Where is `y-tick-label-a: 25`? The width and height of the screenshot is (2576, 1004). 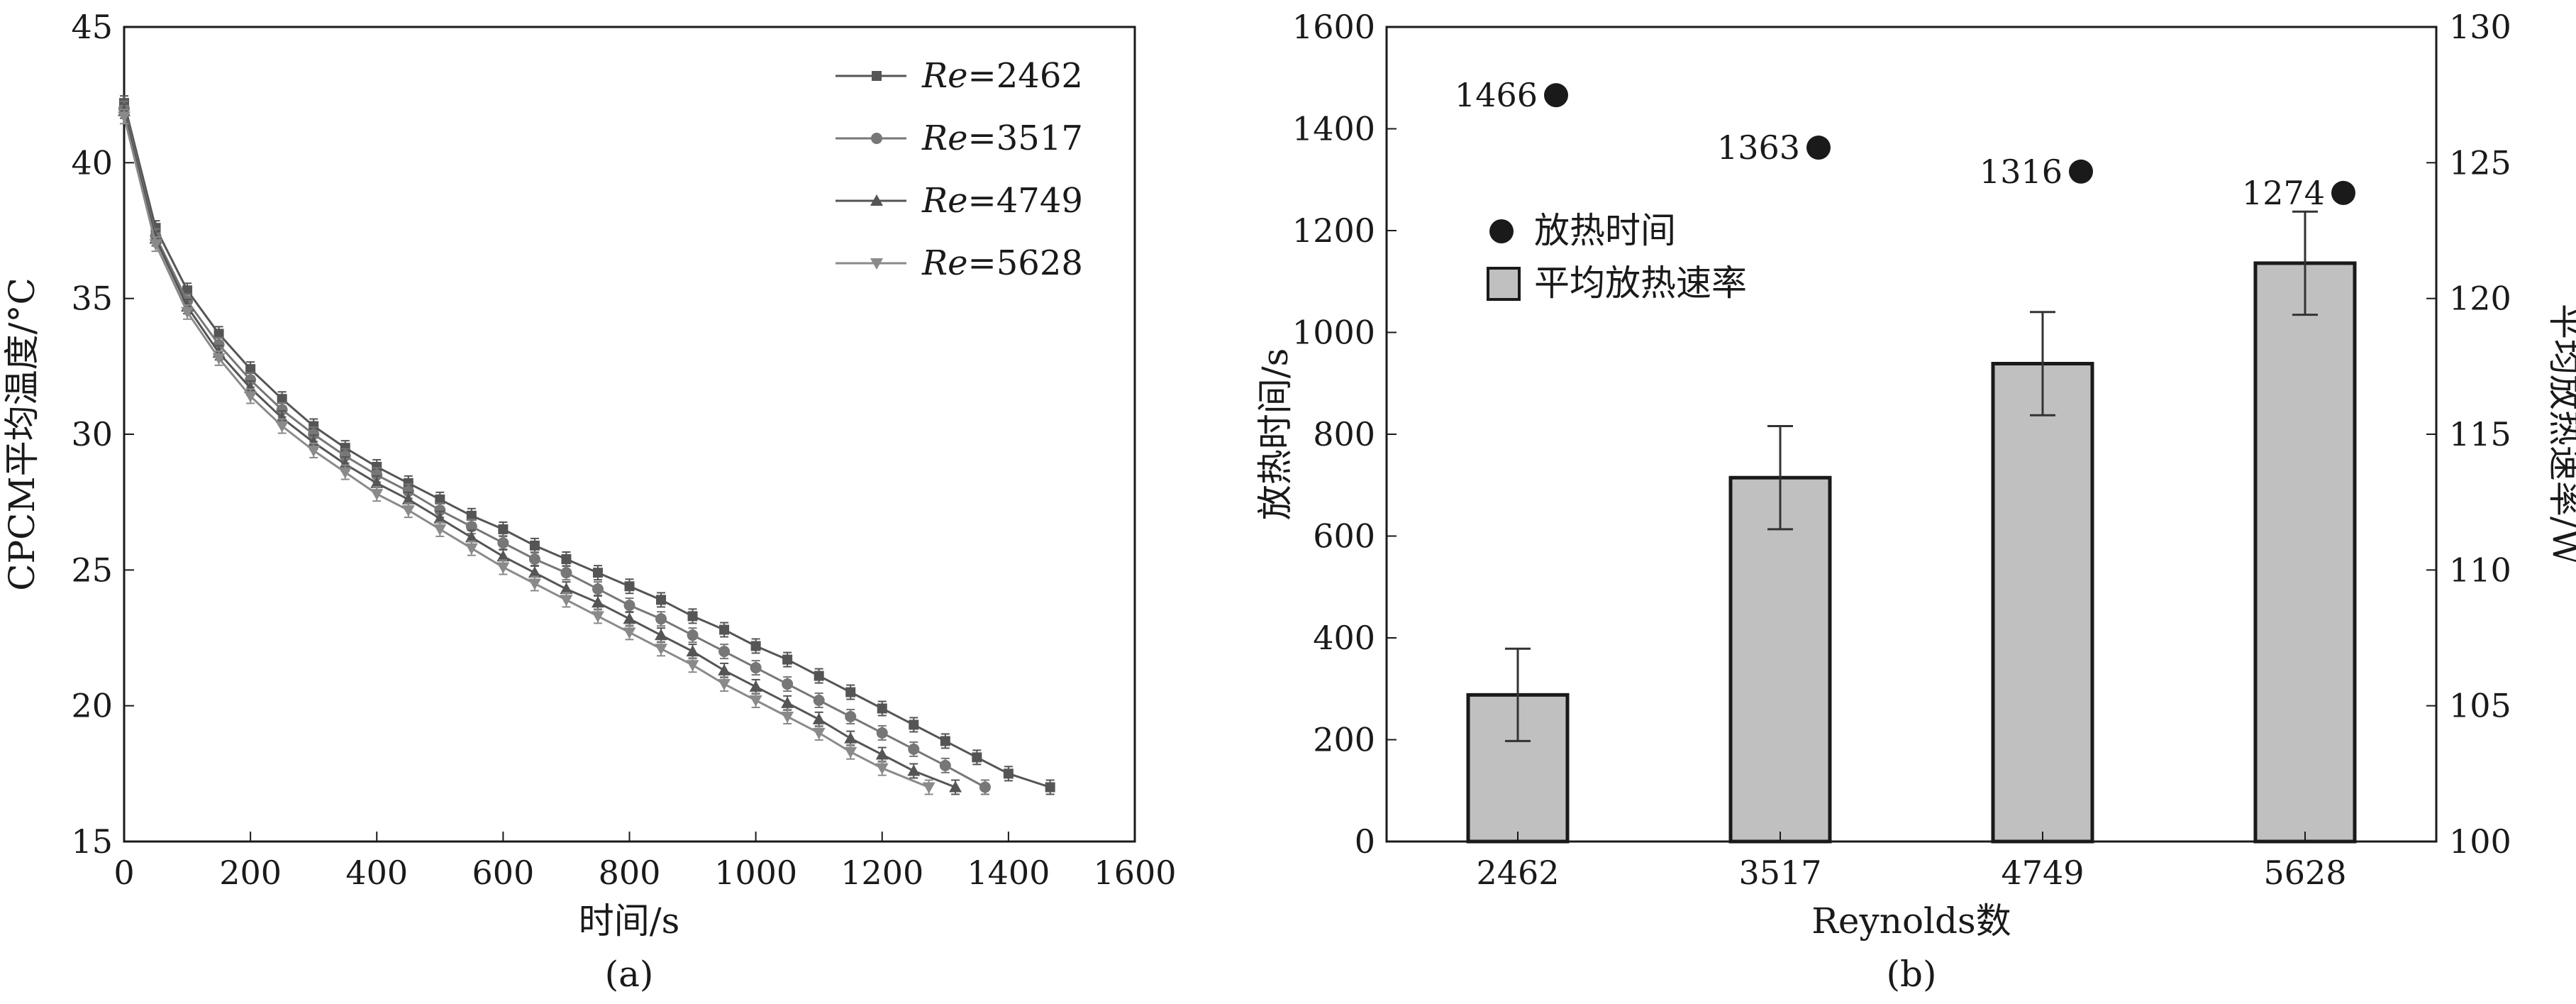
y-tick-label-a: 25 is located at coordinates (92, 570).